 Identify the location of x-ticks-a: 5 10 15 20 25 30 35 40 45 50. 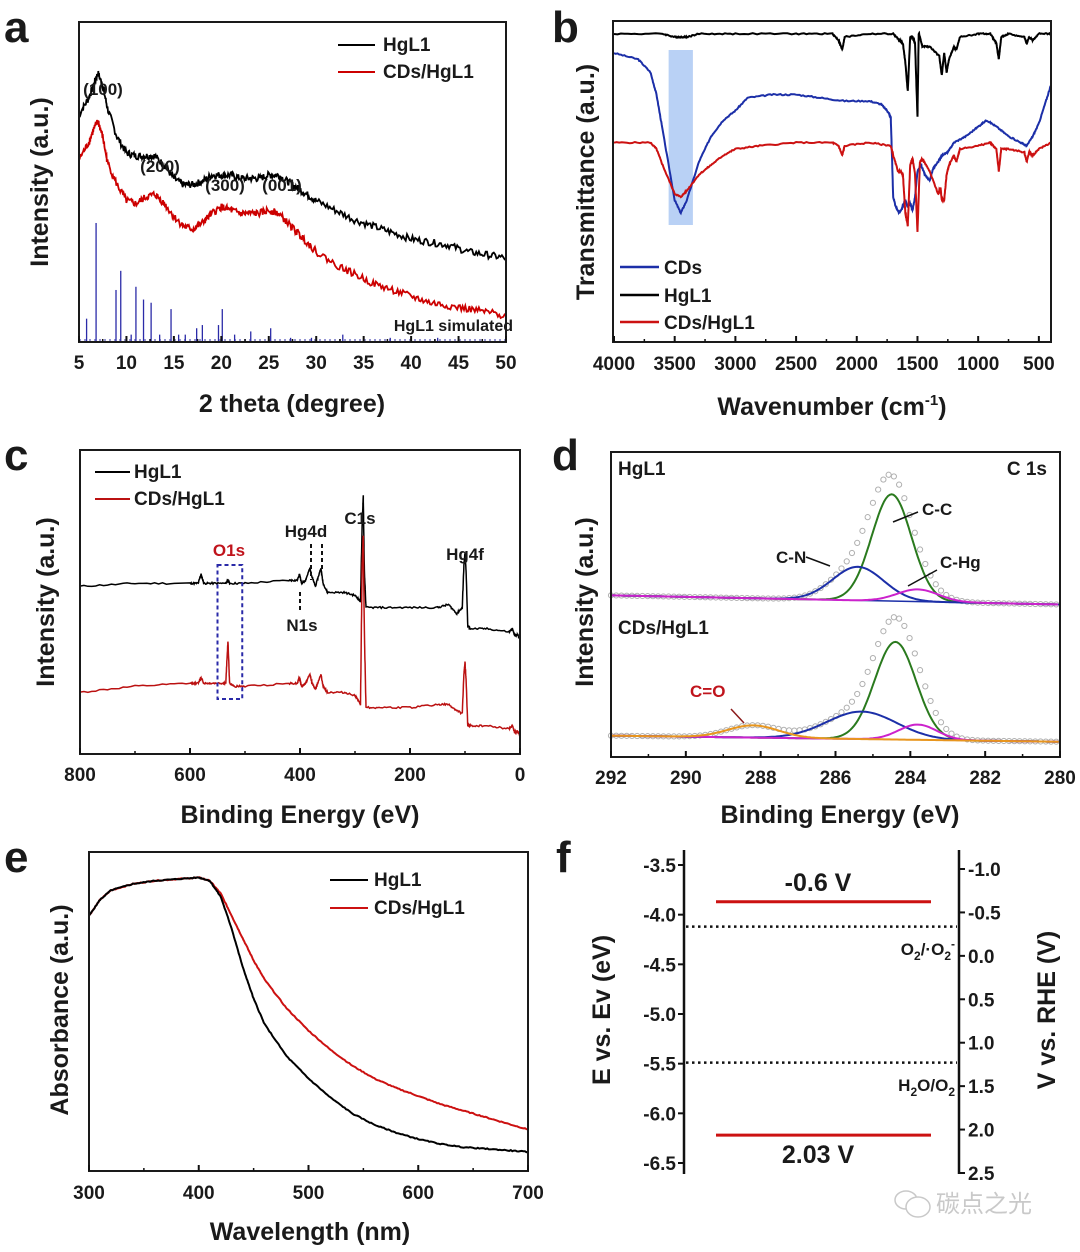
(295, 355).